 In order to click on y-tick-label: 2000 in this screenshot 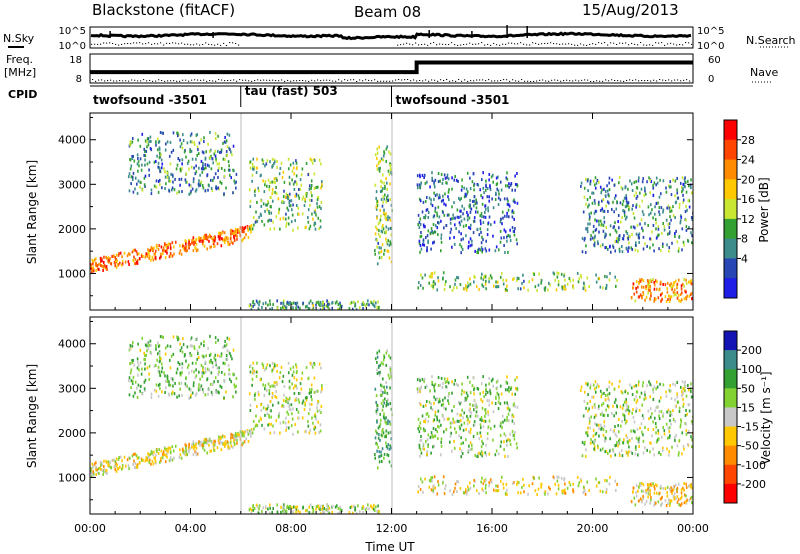, I will do `click(72, 229)`.